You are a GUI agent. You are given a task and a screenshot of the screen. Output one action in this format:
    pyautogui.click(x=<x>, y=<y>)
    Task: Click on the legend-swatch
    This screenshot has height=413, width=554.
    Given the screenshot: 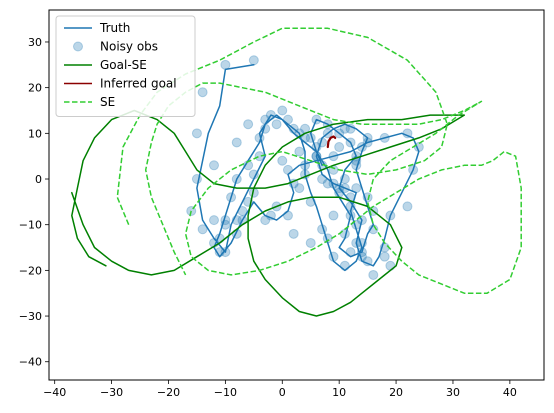 What is the action you would take?
    pyautogui.click(x=78, y=46)
    